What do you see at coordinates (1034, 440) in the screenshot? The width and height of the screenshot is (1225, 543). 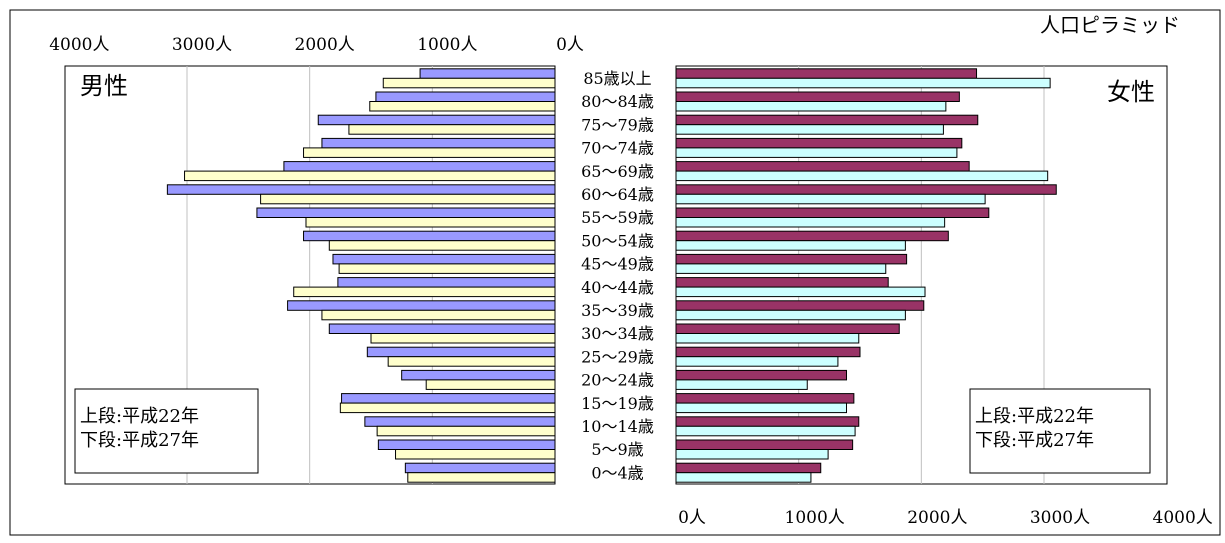 I see `legend-line-lower: 下段:平成27年` at bounding box center [1034, 440].